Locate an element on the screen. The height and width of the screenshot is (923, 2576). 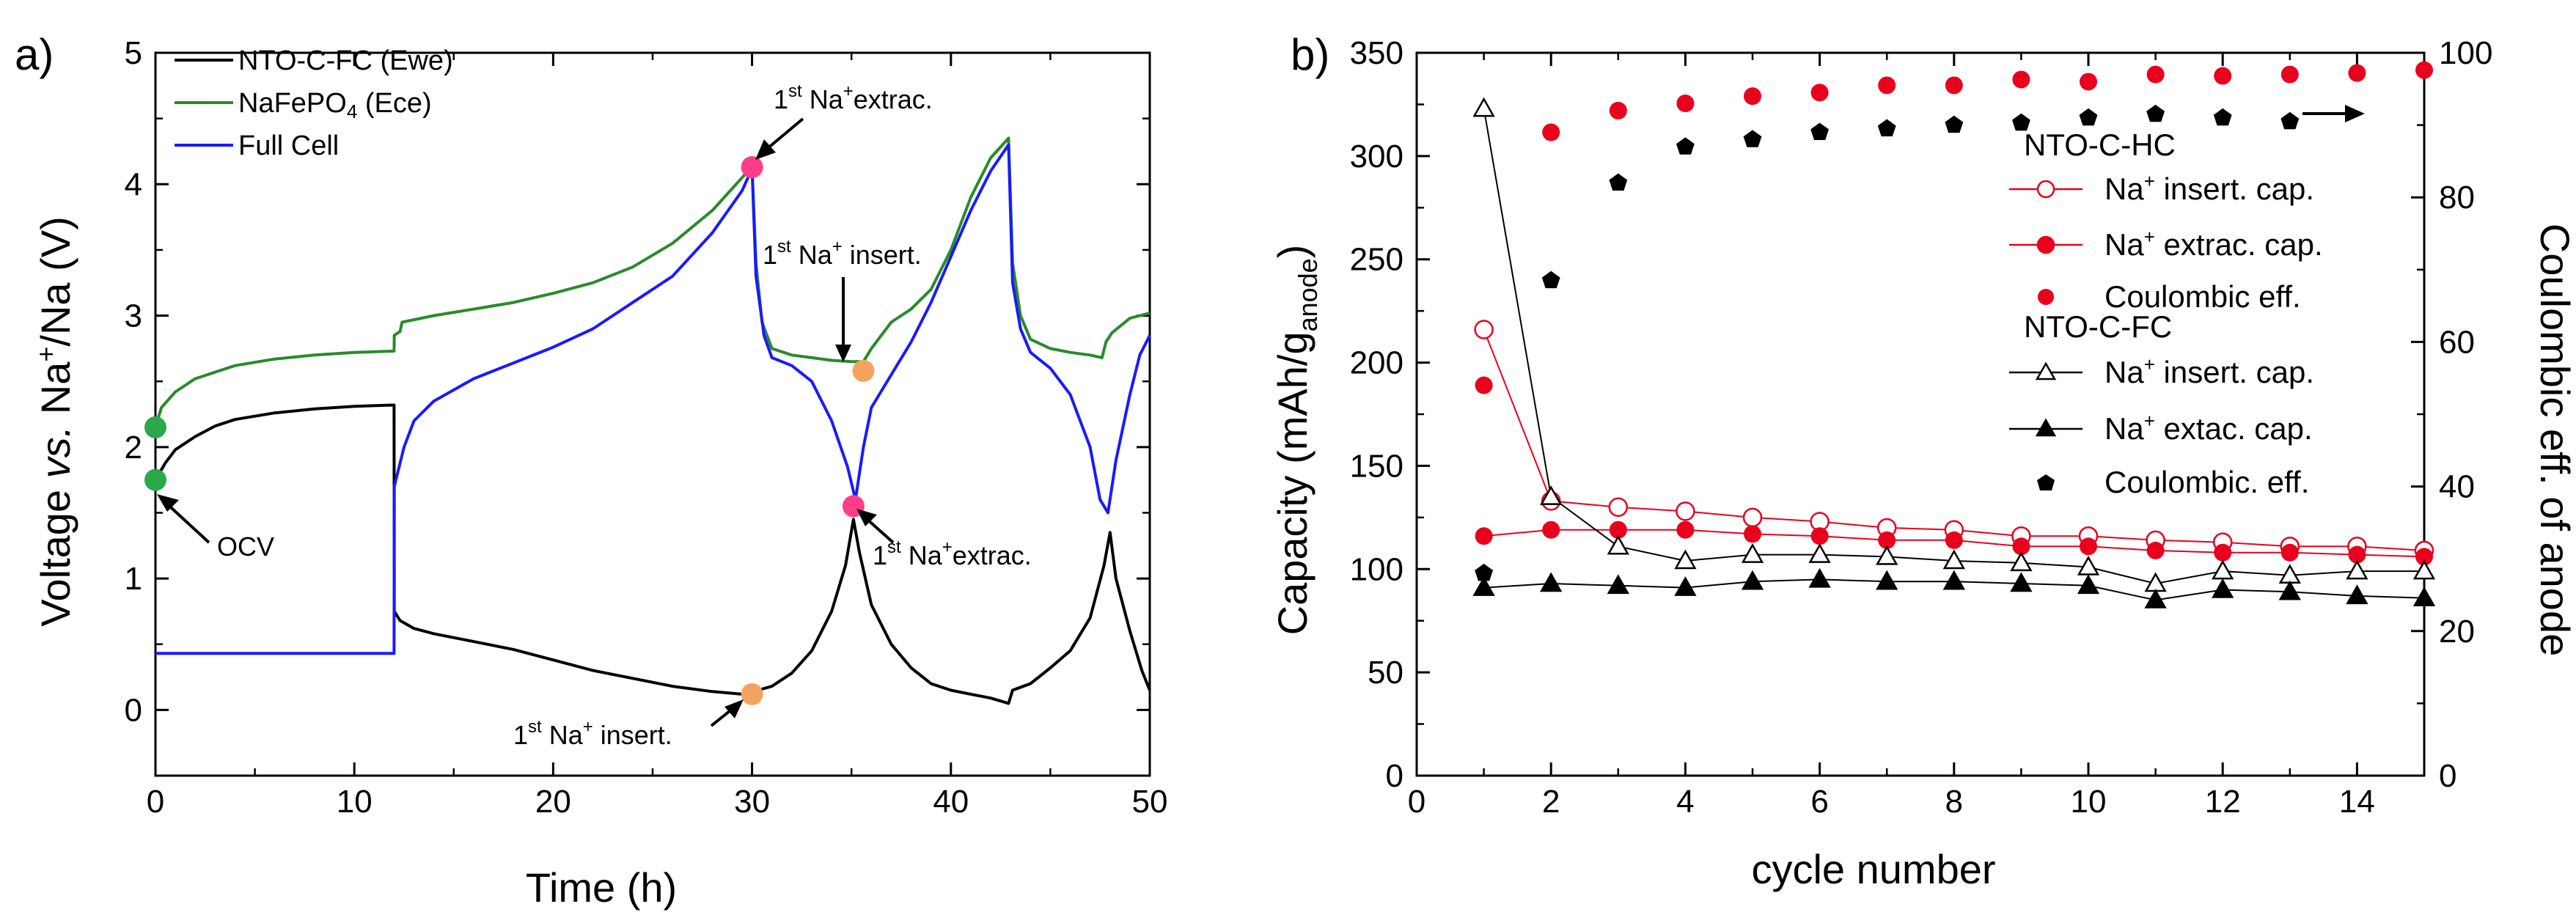
legend-entry-fc-extac: Na+ extac. cap. is located at coordinates (2161, 428).